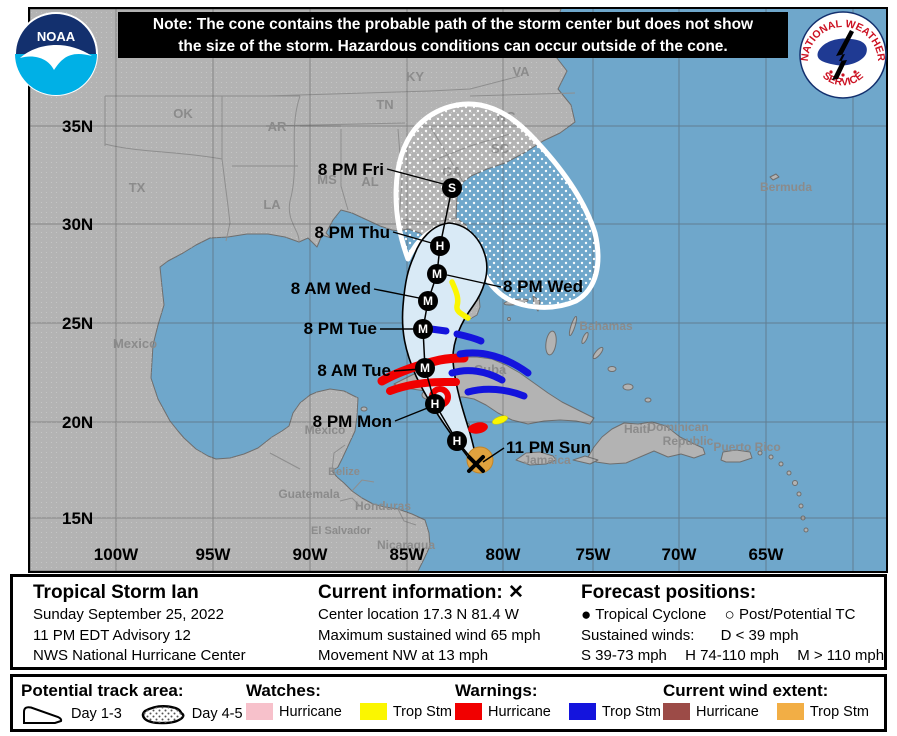 The image size is (897, 736). Describe the element at coordinates (349, 700) in the screenshot. I see `legend-watches: Watches: Hurricane Trop Stm` at that location.